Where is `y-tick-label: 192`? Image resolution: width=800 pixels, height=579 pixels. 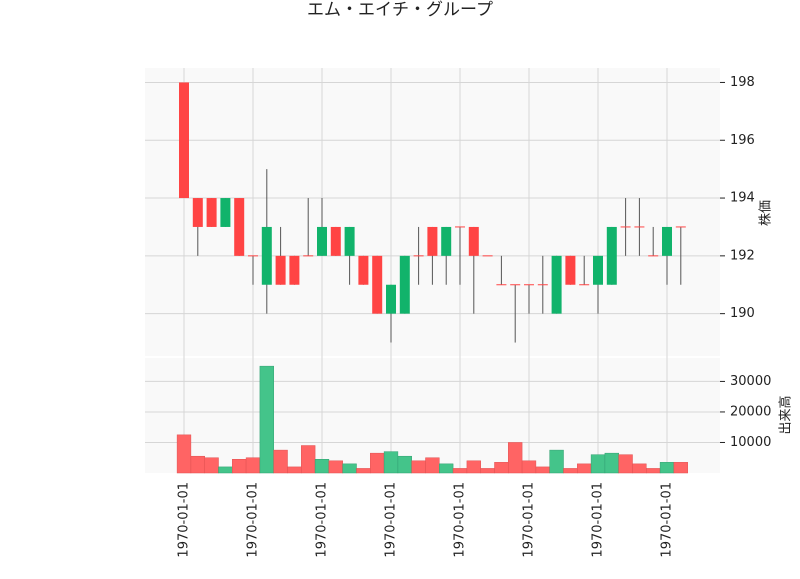
y-tick-label: 192 is located at coordinates (742, 255).